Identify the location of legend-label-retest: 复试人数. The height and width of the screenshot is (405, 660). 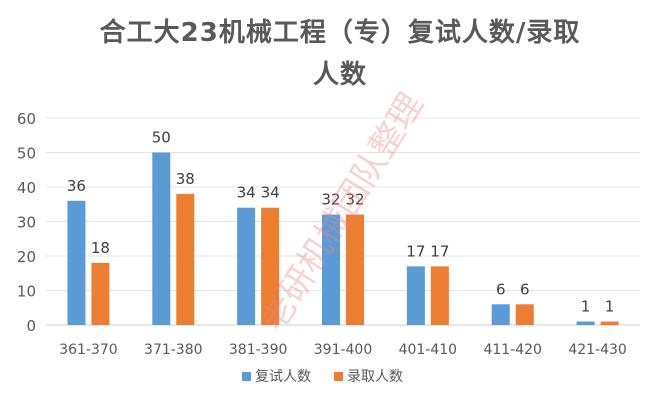
(283, 376).